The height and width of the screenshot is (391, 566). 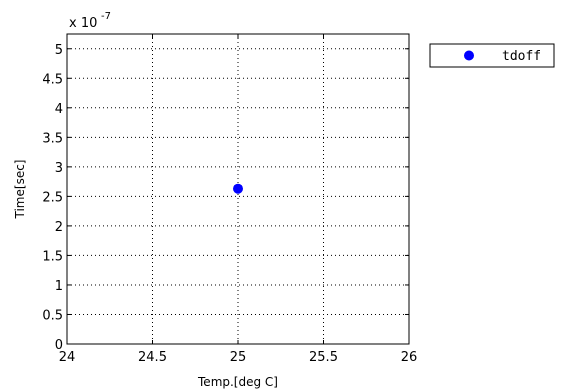 I want to click on y-tick-label: 0.5, so click(x=52, y=315).